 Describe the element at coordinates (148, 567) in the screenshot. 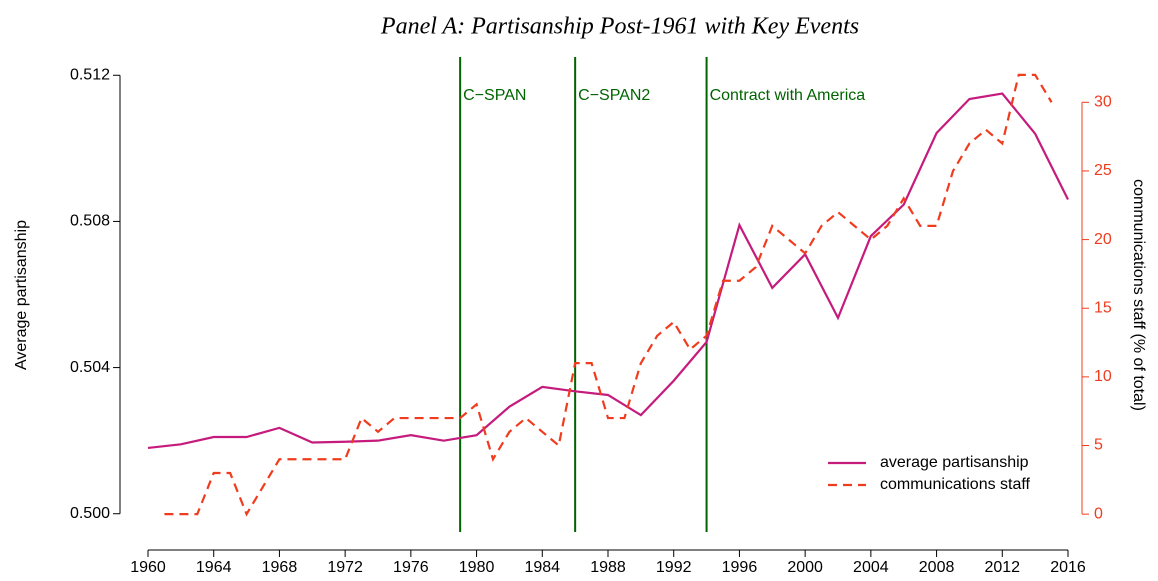

I see `x-tick-label: 1960` at that location.